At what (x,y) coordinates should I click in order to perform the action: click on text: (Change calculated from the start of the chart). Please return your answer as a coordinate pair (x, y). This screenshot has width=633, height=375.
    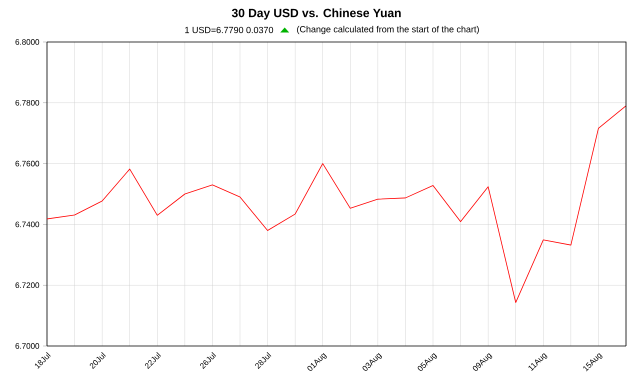
    Looking at the image, I should click on (388, 30).